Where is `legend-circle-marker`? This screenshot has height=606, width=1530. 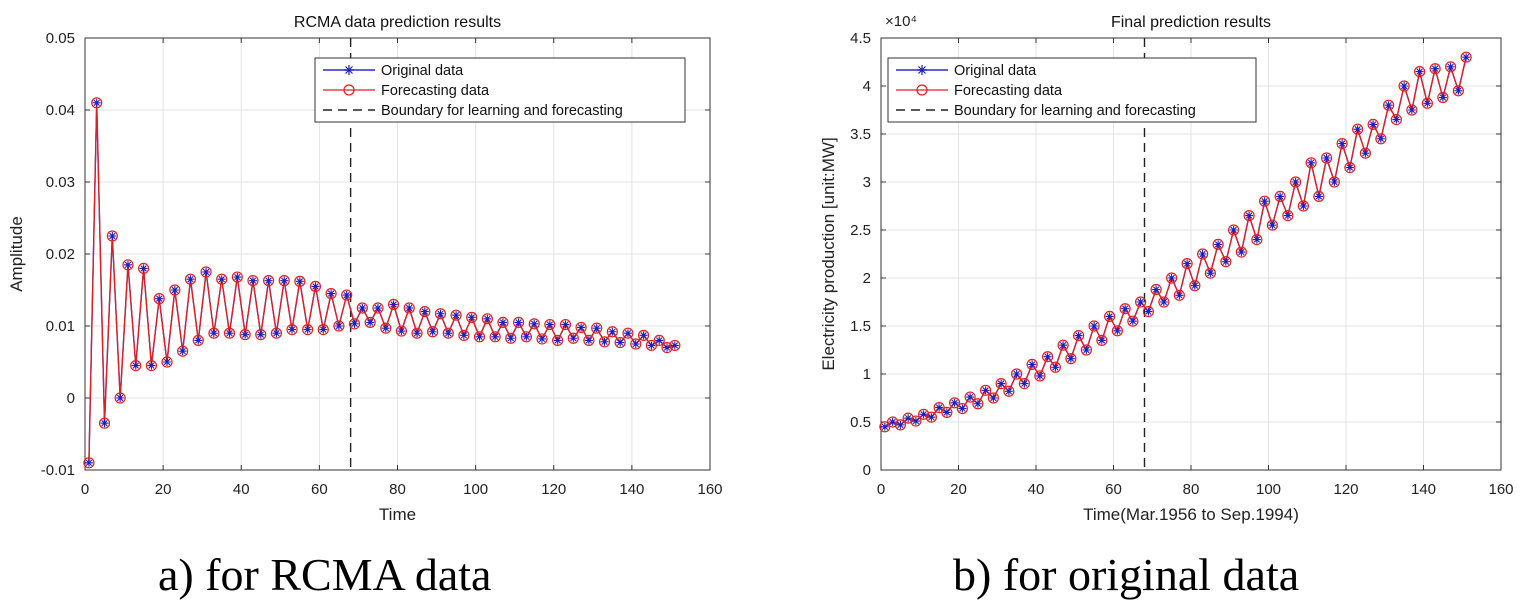 legend-circle-marker is located at coordinates (349, 90).